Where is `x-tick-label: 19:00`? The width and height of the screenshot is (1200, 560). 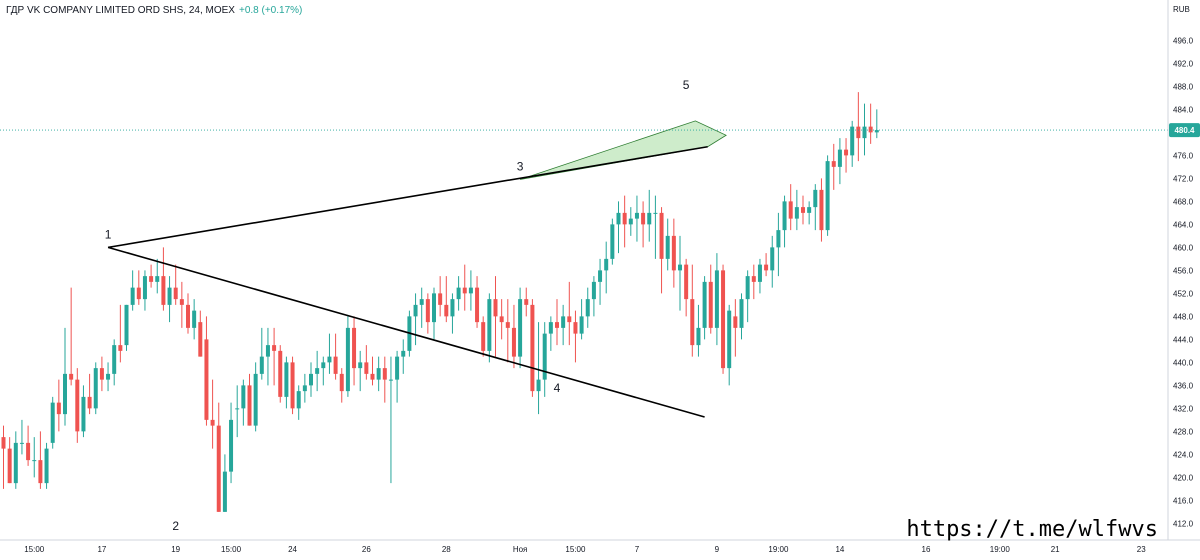
x-tick-label: 19:00 is located at coordinates (778, 549).